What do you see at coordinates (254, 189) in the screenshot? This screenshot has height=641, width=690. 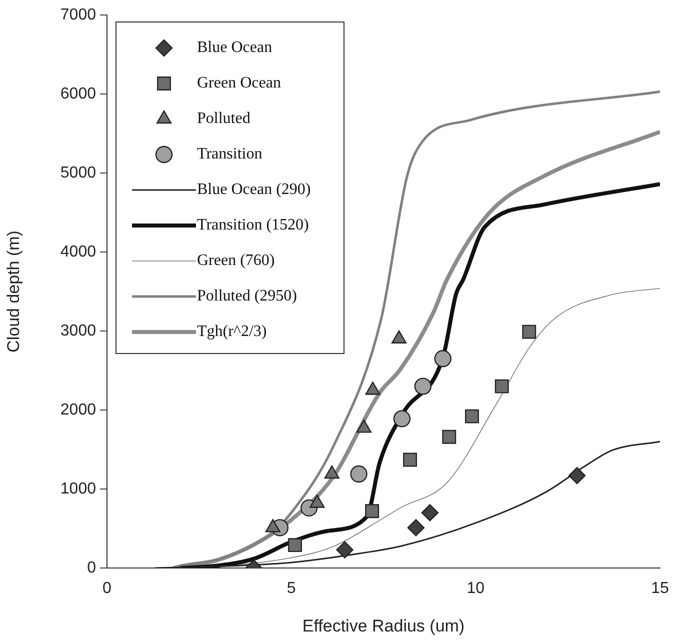 I see `legend-label: Blue Ocean (290)` at bounding box center [254, 189].